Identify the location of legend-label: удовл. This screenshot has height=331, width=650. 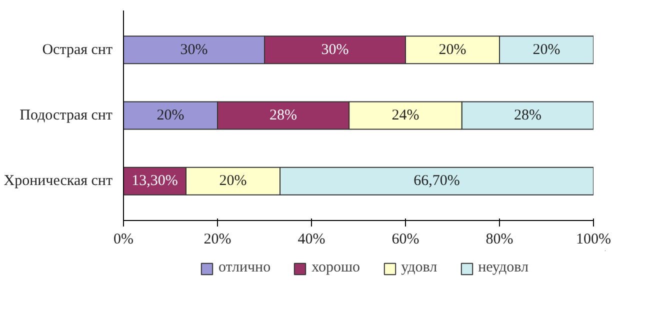
(419, 268).